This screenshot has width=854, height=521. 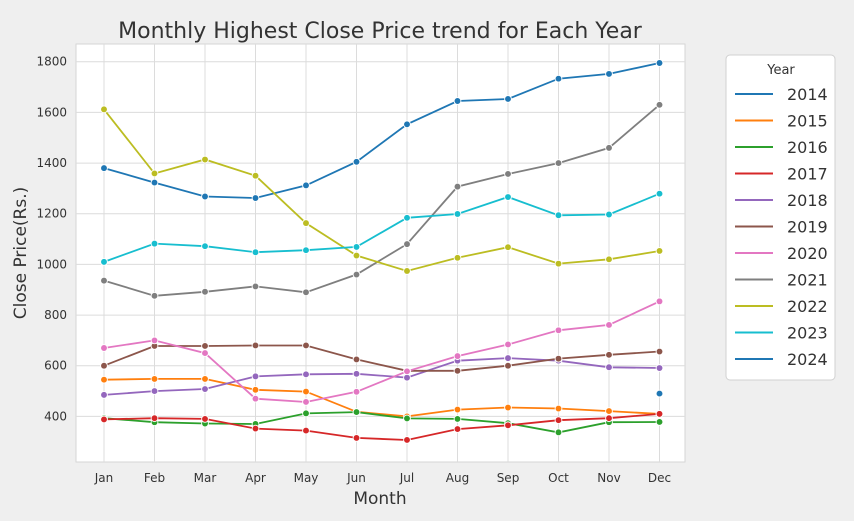 What do you see at coordinates (255, 478) in the screenshot?
I see `x-tick-label: Apr` at bounding box center [255, 478].